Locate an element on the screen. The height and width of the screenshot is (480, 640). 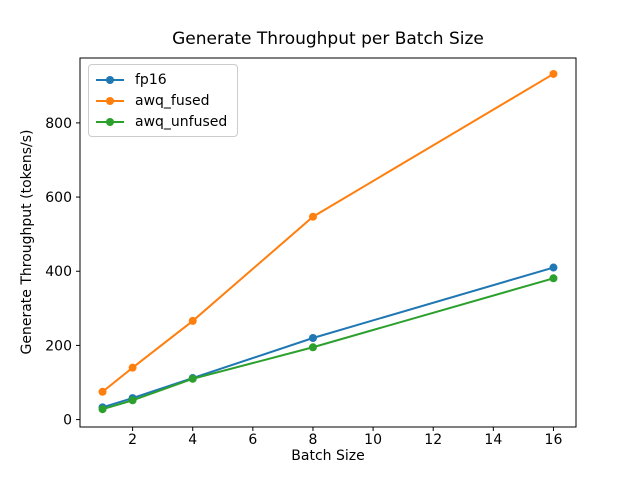
y-tick-label: 400 is located at coordinates (58, 272).